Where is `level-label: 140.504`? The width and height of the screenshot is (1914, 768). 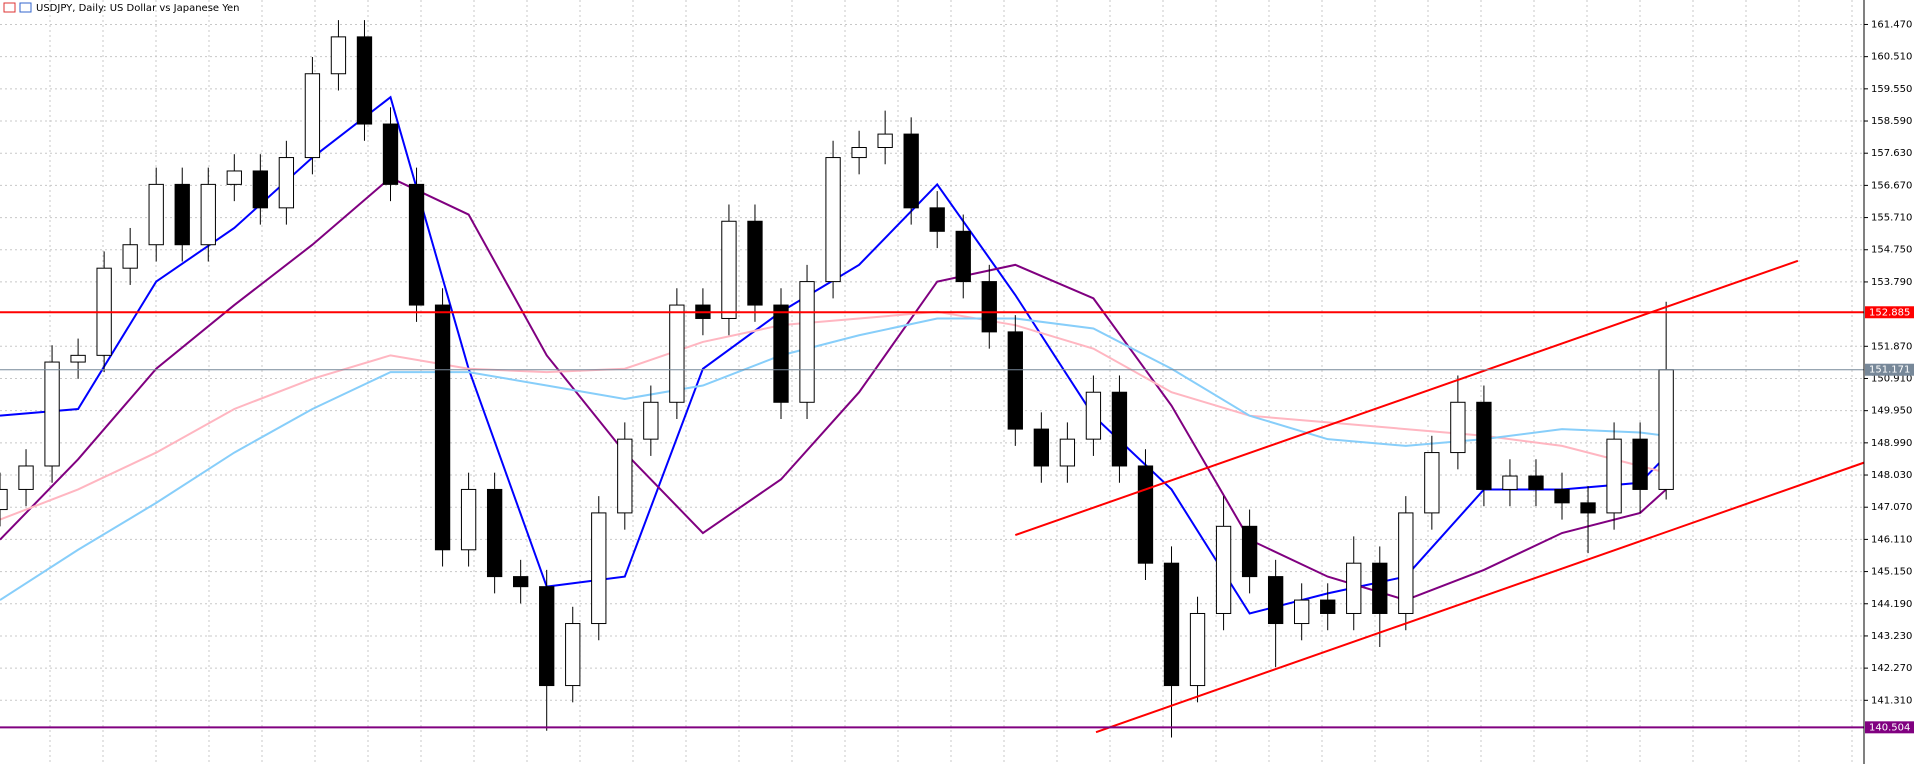
level-label: 140.504 is located at coordinates (1889, 727).